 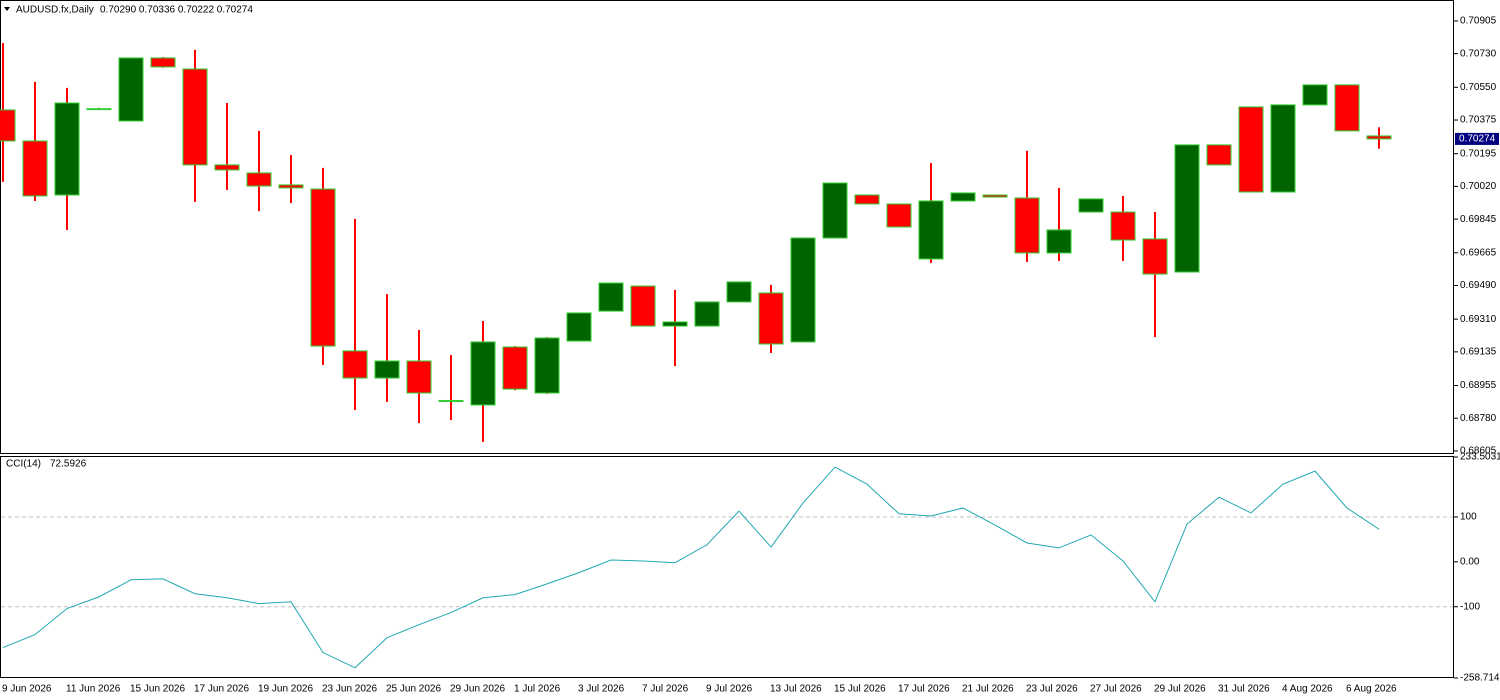 What do you see at coordinates (1244, 689) in the screenshot?
I see `x-tick-label: 31 Jul 2026` at bounding box center [1244, 689].